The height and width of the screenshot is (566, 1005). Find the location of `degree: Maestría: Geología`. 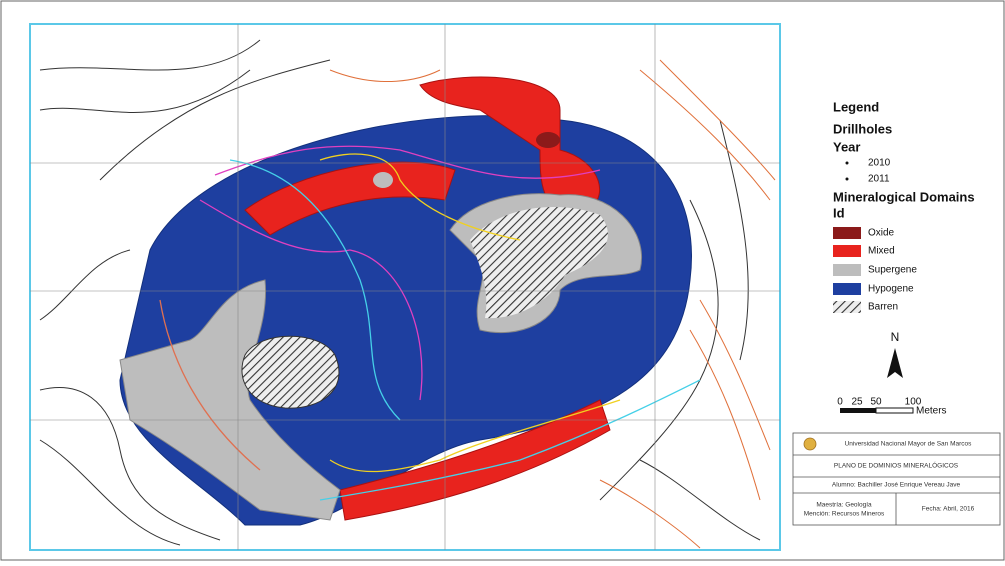

degree: Maestría: Geología is located at coordinates (844, 505).